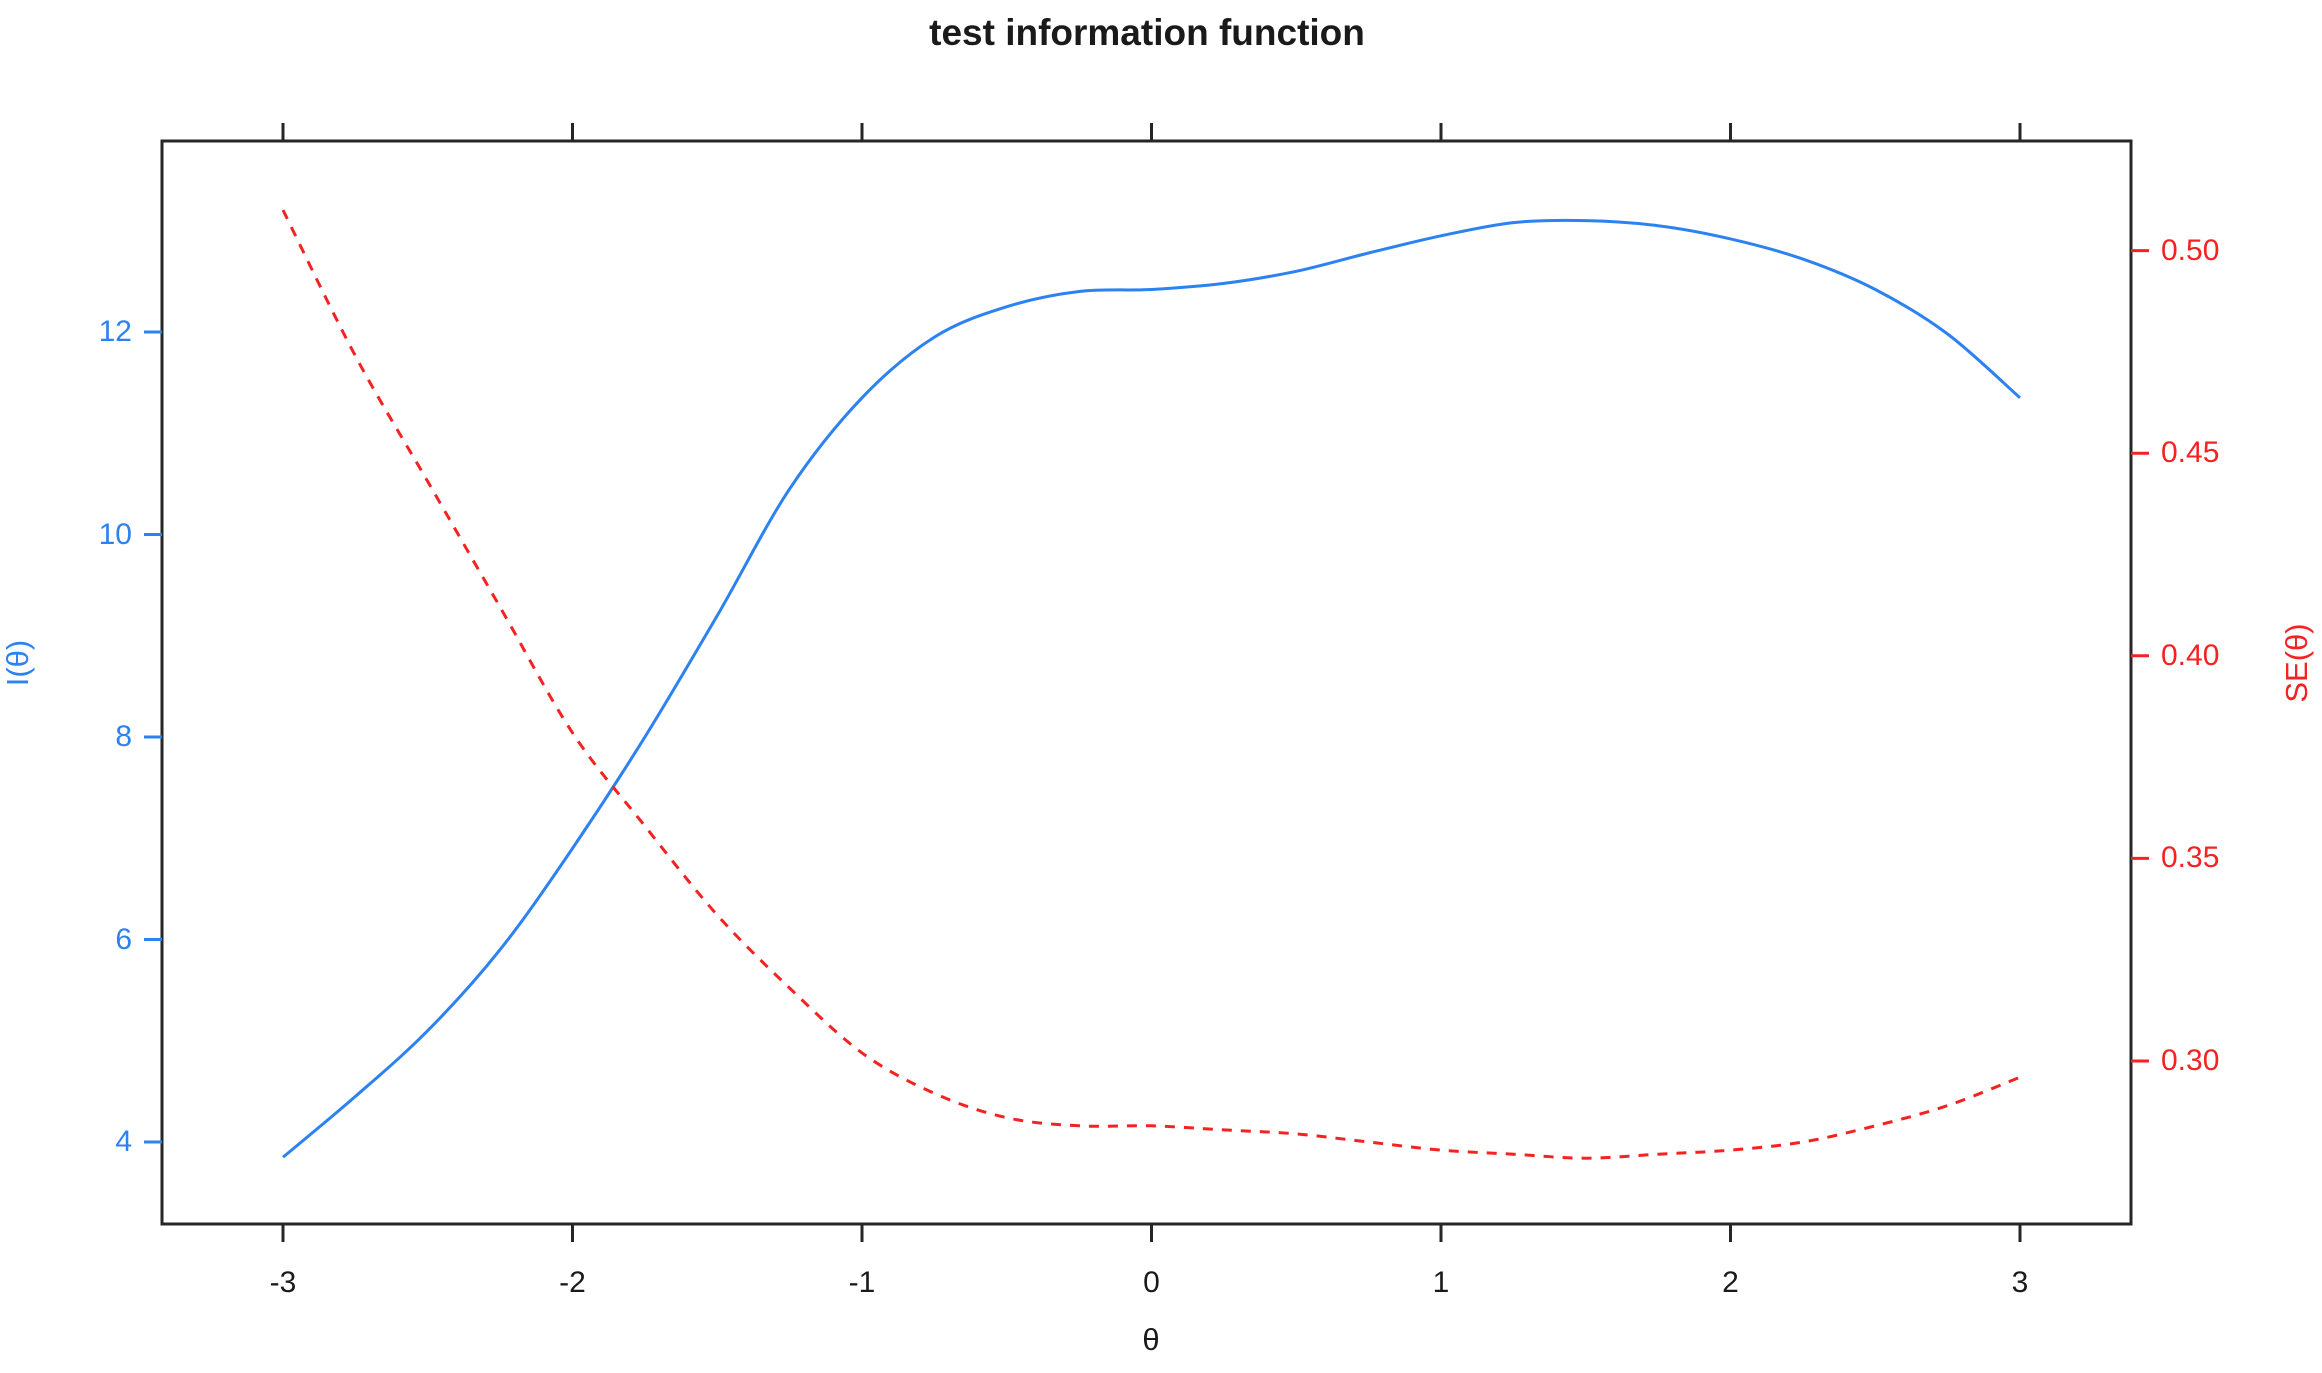  I want to click on x-axis-title: θ, so click(1151, 1339).